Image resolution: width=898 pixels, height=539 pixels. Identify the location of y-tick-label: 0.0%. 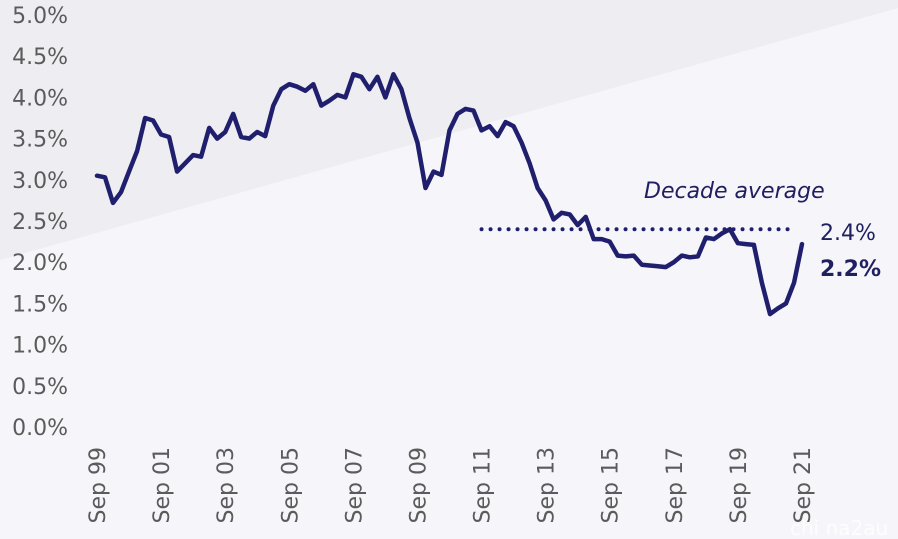
(40, 428).